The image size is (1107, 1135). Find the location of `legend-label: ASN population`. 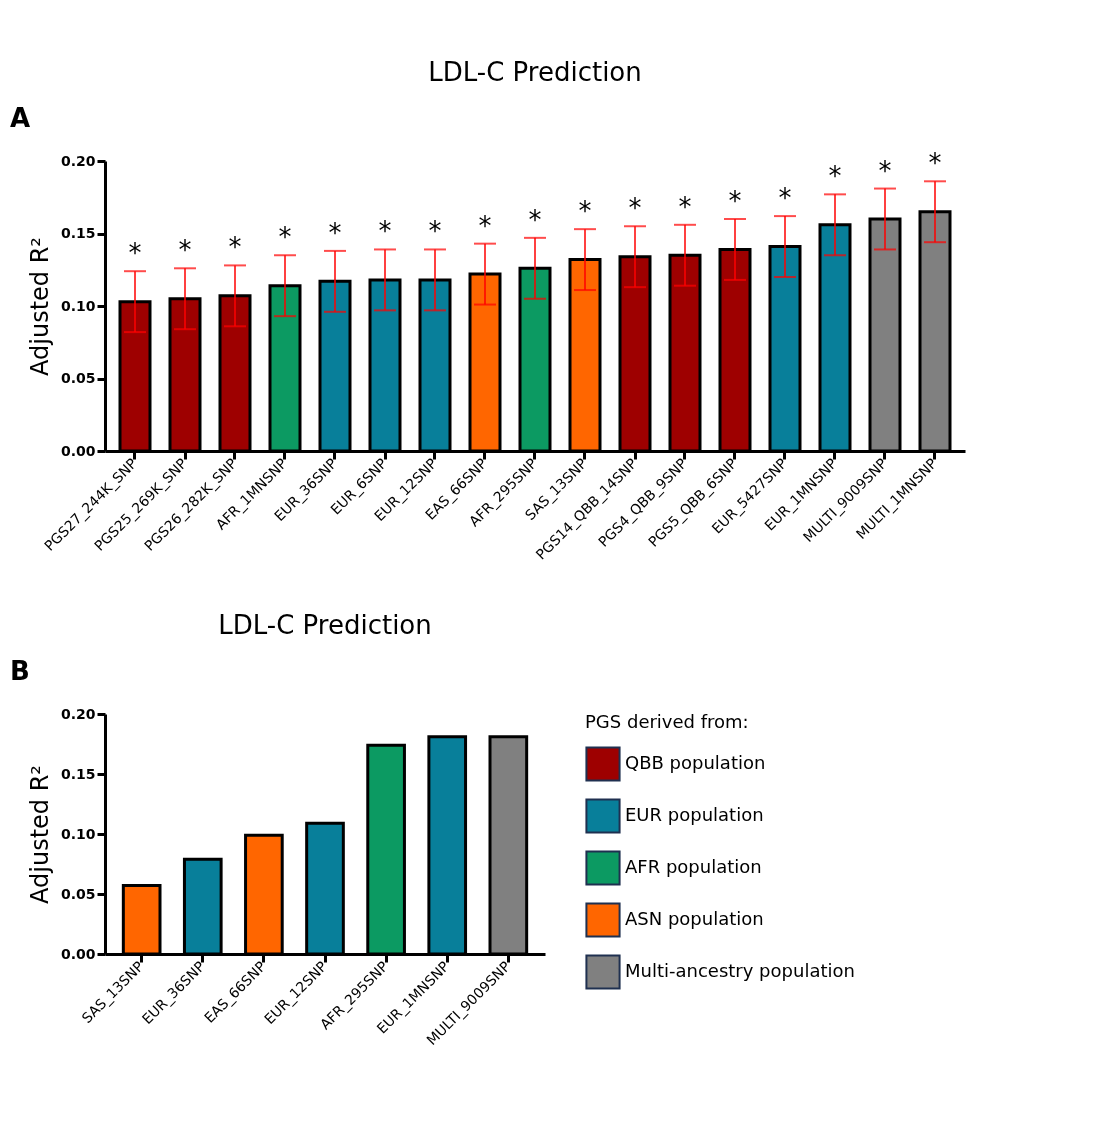

legend-label: ASN population is located at coordinates (694, 918).